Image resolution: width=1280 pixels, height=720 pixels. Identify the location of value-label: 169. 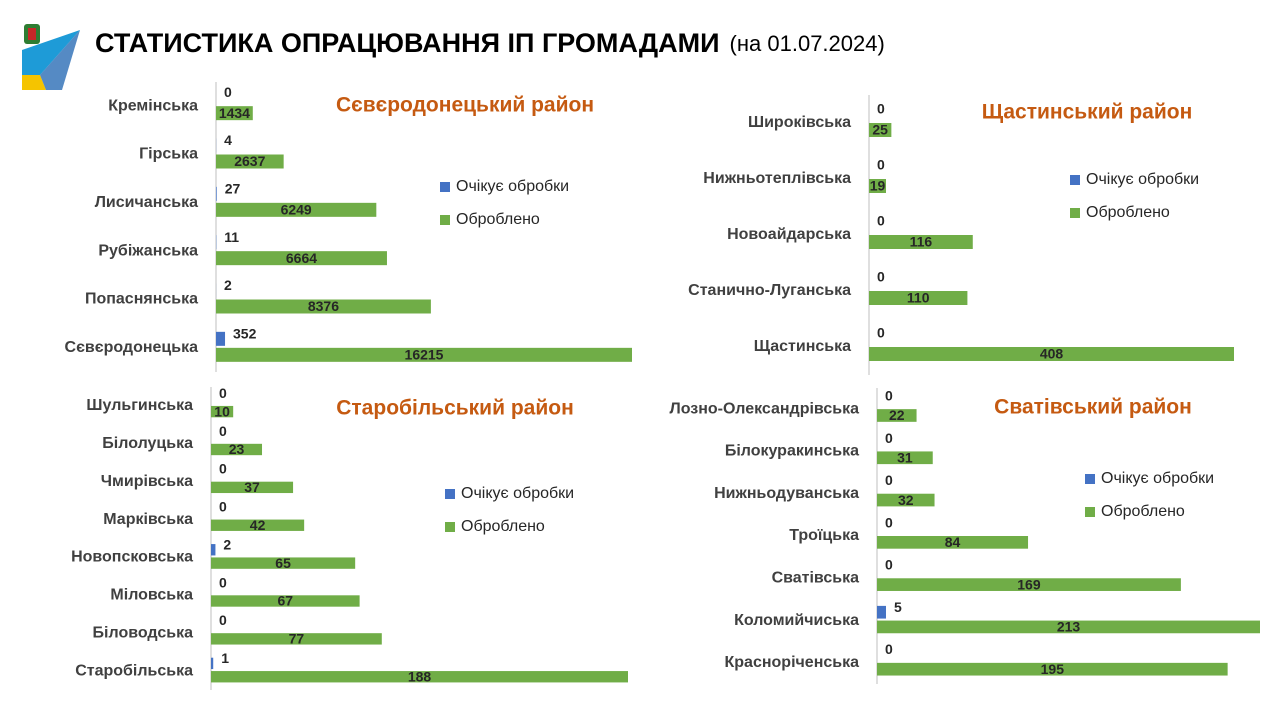
(1029, 584).